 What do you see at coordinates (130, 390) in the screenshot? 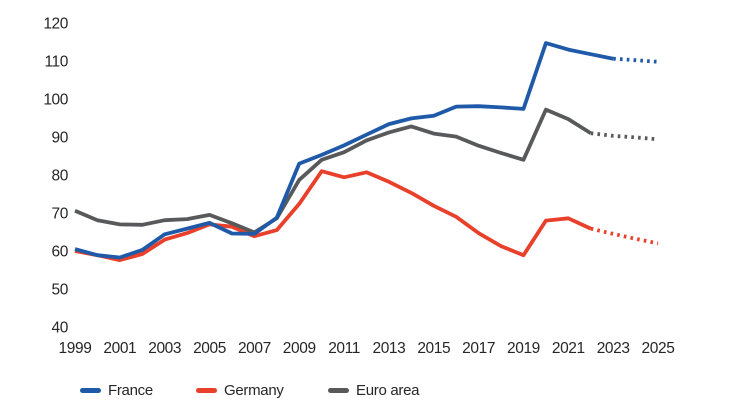
I see `legend-label-france: France` at bounding box center [130, 390].